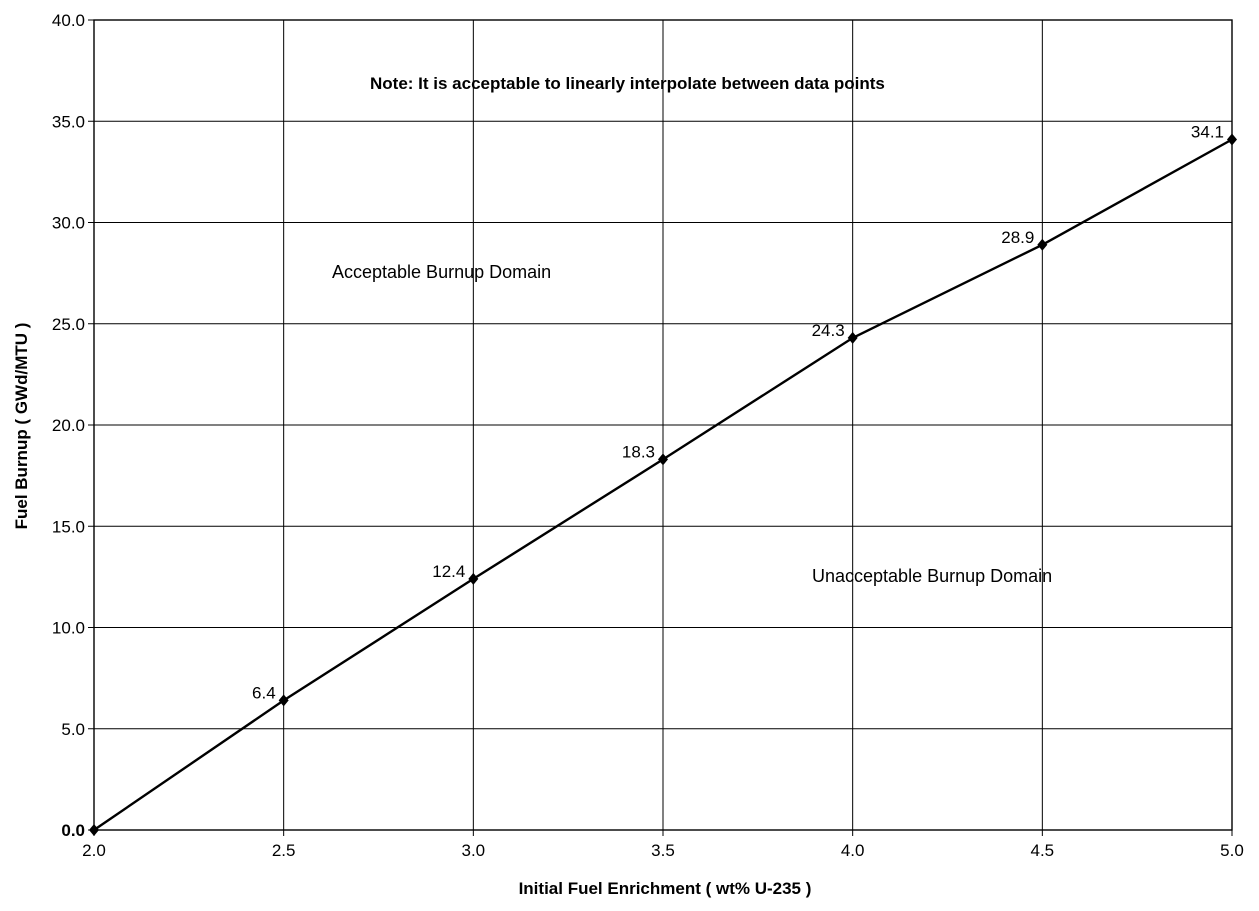 This screenshot has width=1259, height=911. I want to click on y-tick-label: 25.0, so click(68, 324).